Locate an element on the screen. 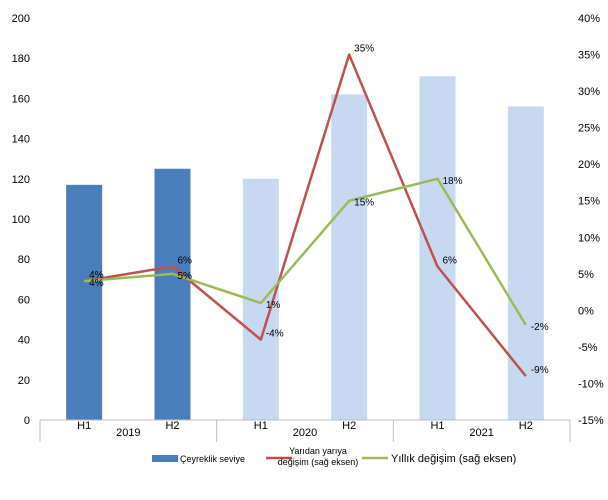  x-group-label: 2021 is located at coordinates (481, 433).